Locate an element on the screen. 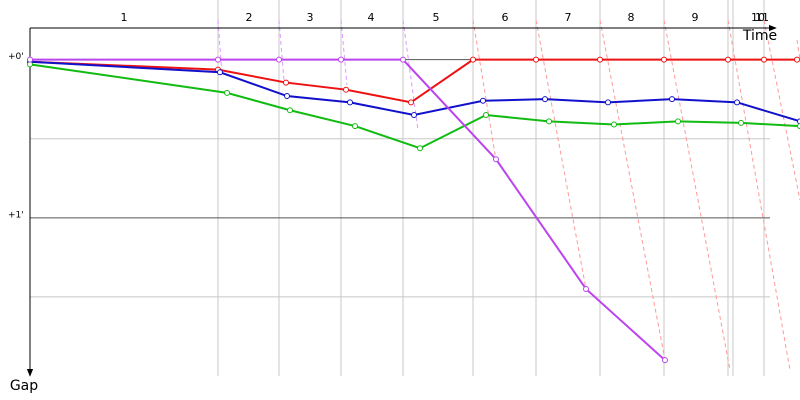 Image resolution: width=800 pixels, height=400 pixels. lap-label: 8 is located at coordinates (631, 17).